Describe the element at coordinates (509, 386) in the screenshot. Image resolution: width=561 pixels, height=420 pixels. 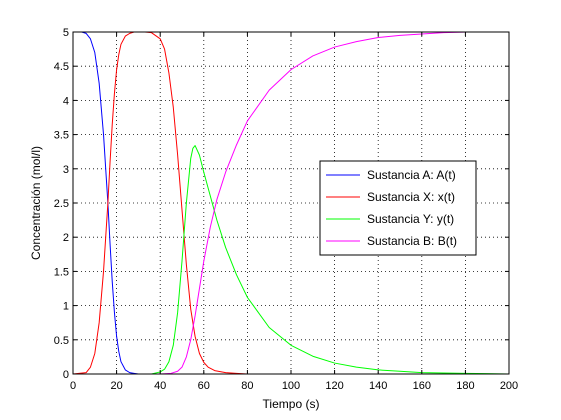
I see `x-tick-label: 200` at that location.